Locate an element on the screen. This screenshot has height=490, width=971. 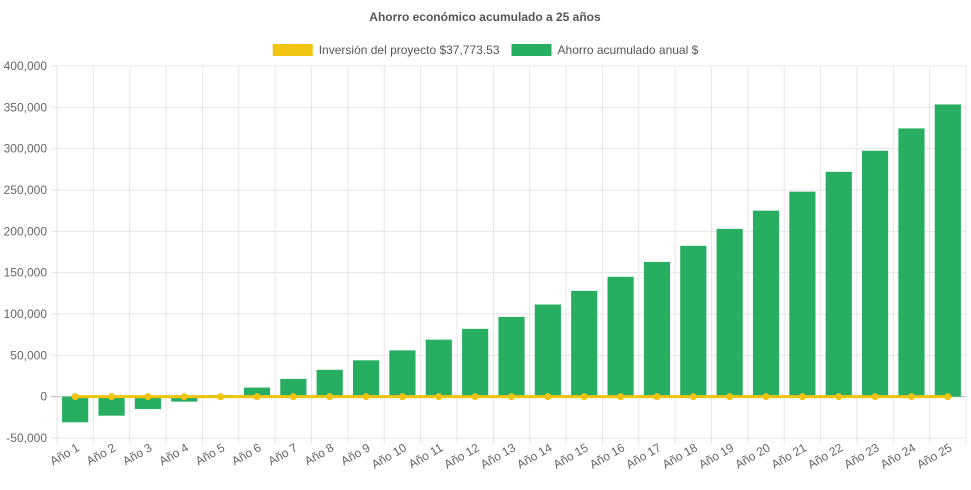
y-tick-label: 250,000 is located at coordinates (26, 190).